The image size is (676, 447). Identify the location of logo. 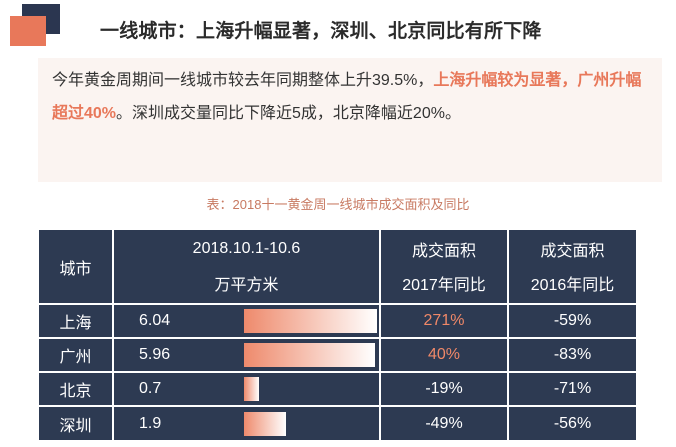
(32, 25).